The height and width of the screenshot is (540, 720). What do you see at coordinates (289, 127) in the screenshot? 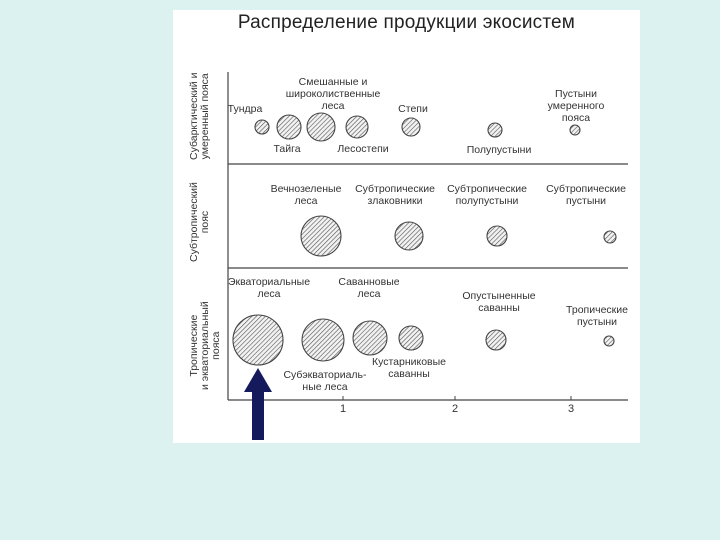
I see `circle-taiga` at bounding box center [289, 127].